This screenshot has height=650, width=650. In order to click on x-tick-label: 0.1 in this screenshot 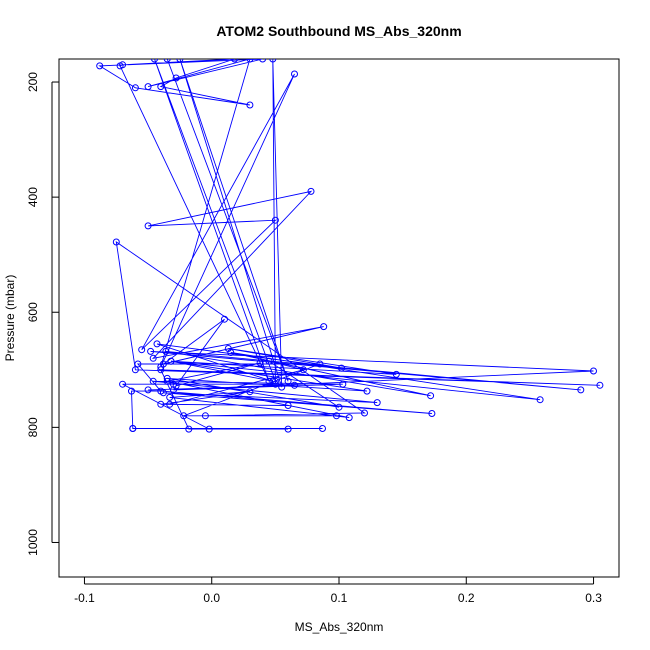, I will do `click(339, 598)`.